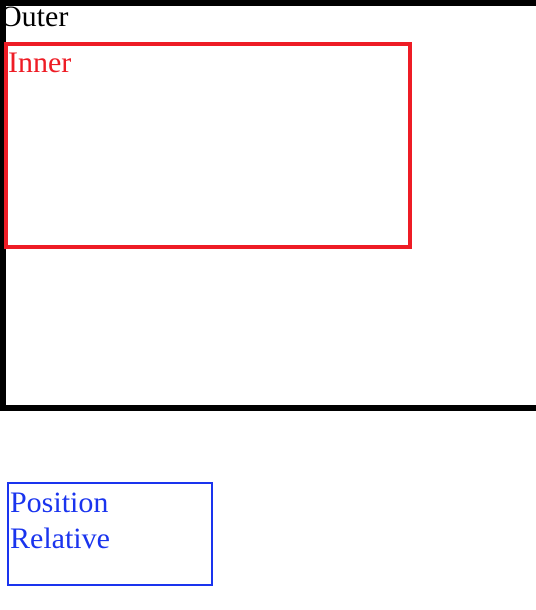  I want to click on inner-label: Inner, so click(40, 62).